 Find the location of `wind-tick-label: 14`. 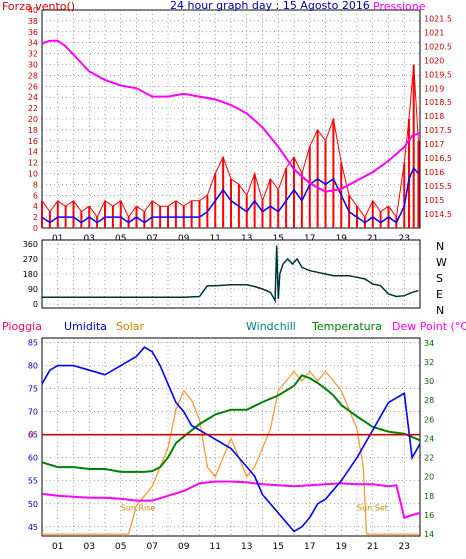

wind-tick-label: 14 is located at coordinates (33, 152).